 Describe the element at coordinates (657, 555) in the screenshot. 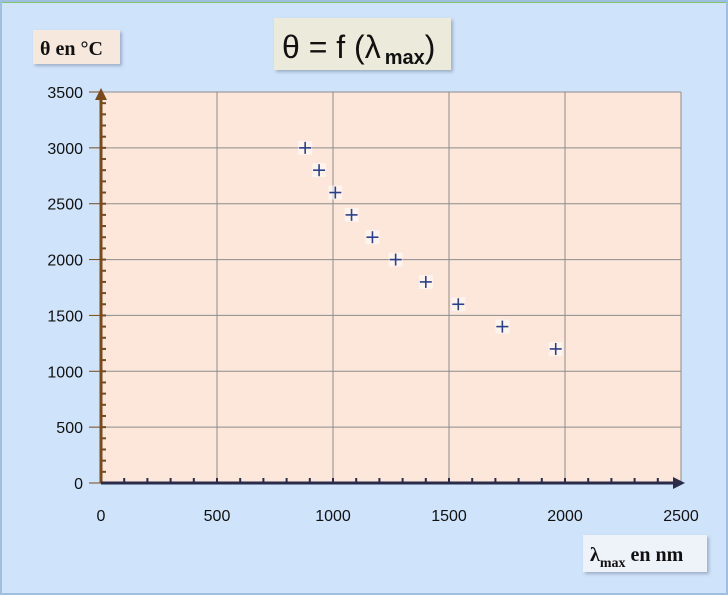

I see `x-label-rest: en nm` at that location.